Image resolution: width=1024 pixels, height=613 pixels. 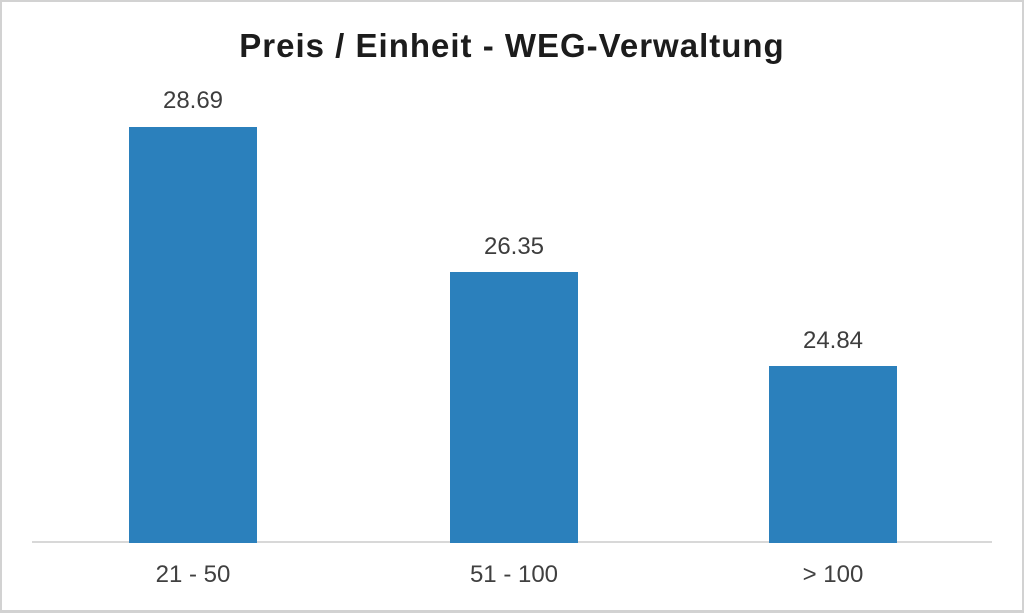 I want to click on chart-title: Preis / Einheit - WEG-Verwaltung, so click(x=512, y=45).